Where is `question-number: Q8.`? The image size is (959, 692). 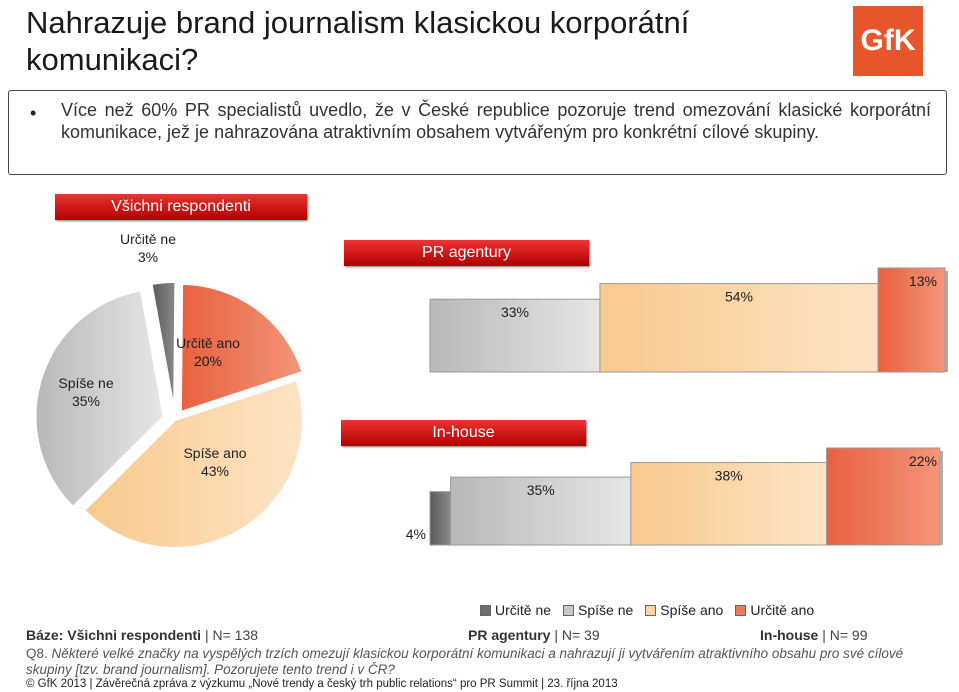 question-number: Q8. is located at coordinates (37, 653).